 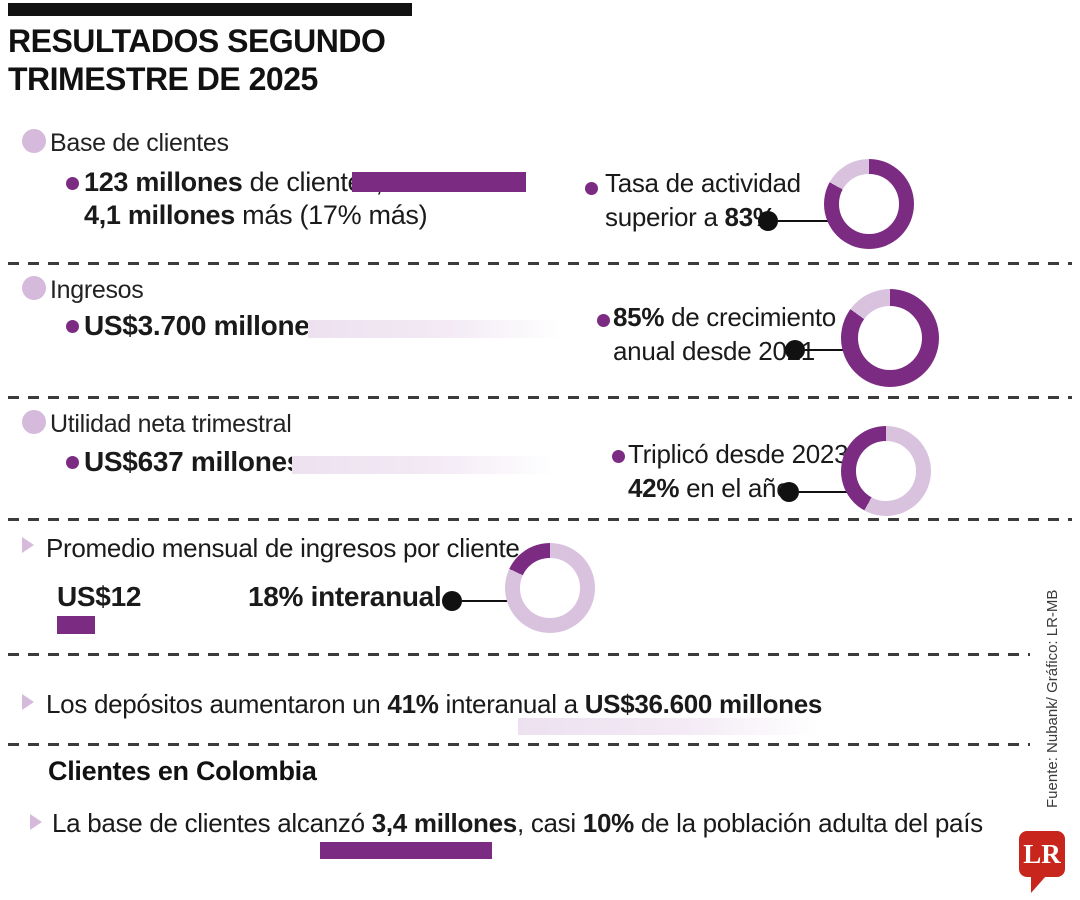 What do you see at coordinates (703, 183) in the screenshot?
I see `section1-right-line1: Tasa de actividad` at bounding box center [703, 183].